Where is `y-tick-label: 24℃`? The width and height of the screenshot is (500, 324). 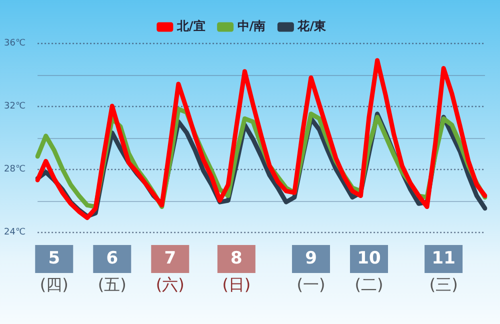
y-tick-label: 24℃ is located at coordinates (15, 232).